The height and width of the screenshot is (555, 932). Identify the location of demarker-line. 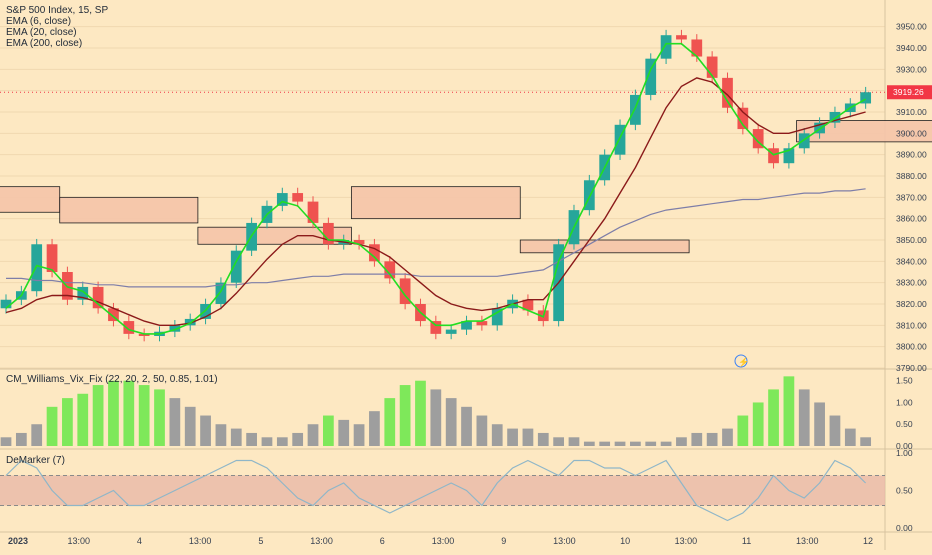
(436, 490).